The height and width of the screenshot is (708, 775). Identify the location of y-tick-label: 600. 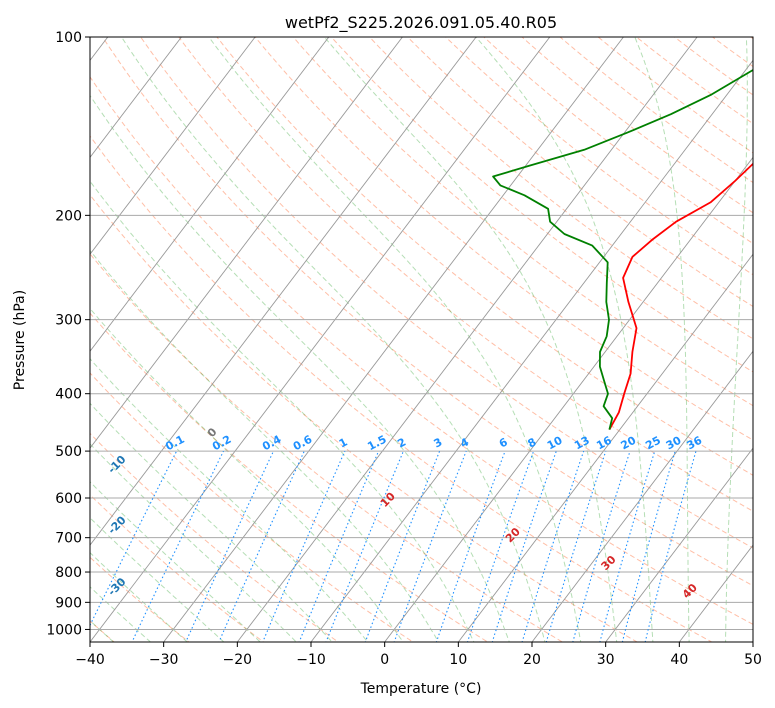
(68, 499).